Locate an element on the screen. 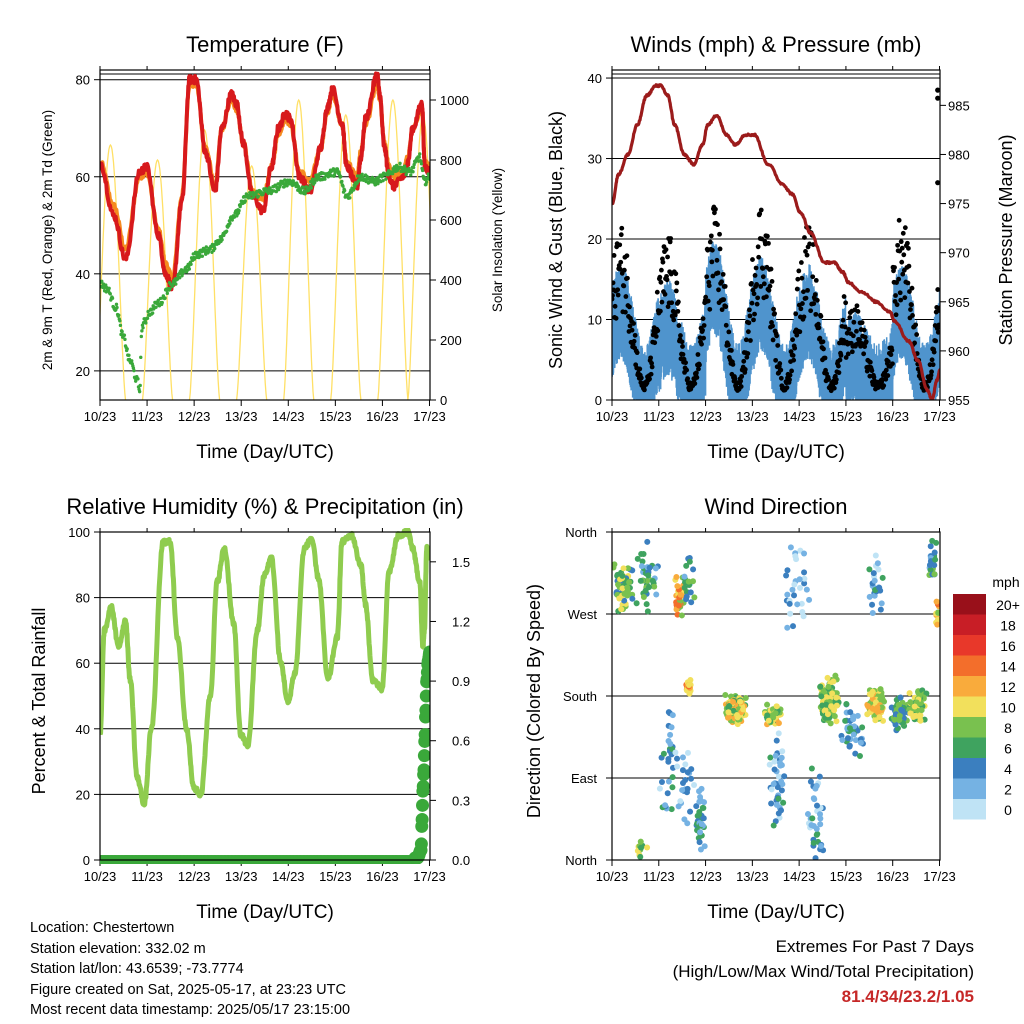 Image resolution: width=1024 pixels, height=1024 pixels. plot-border is located at coordinates (776, 235).